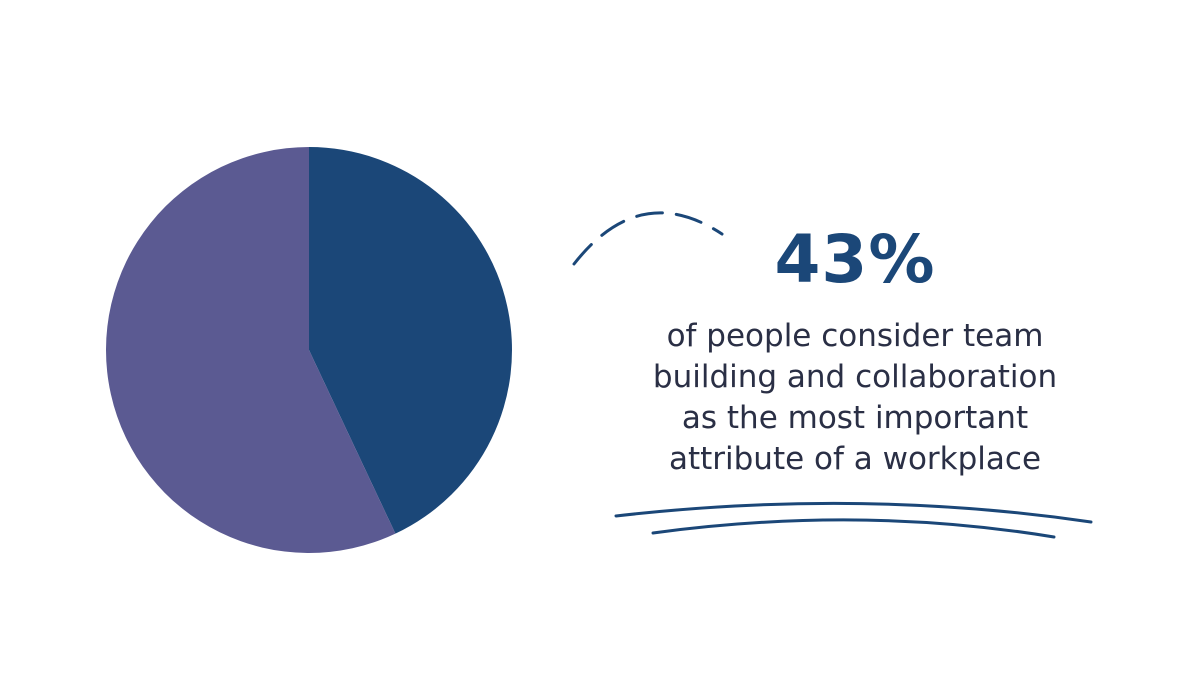 Image resolution: width=1200 pixels, height=700 pixels. I want to click on underline-swoosh-bottom, so click(853, 528).